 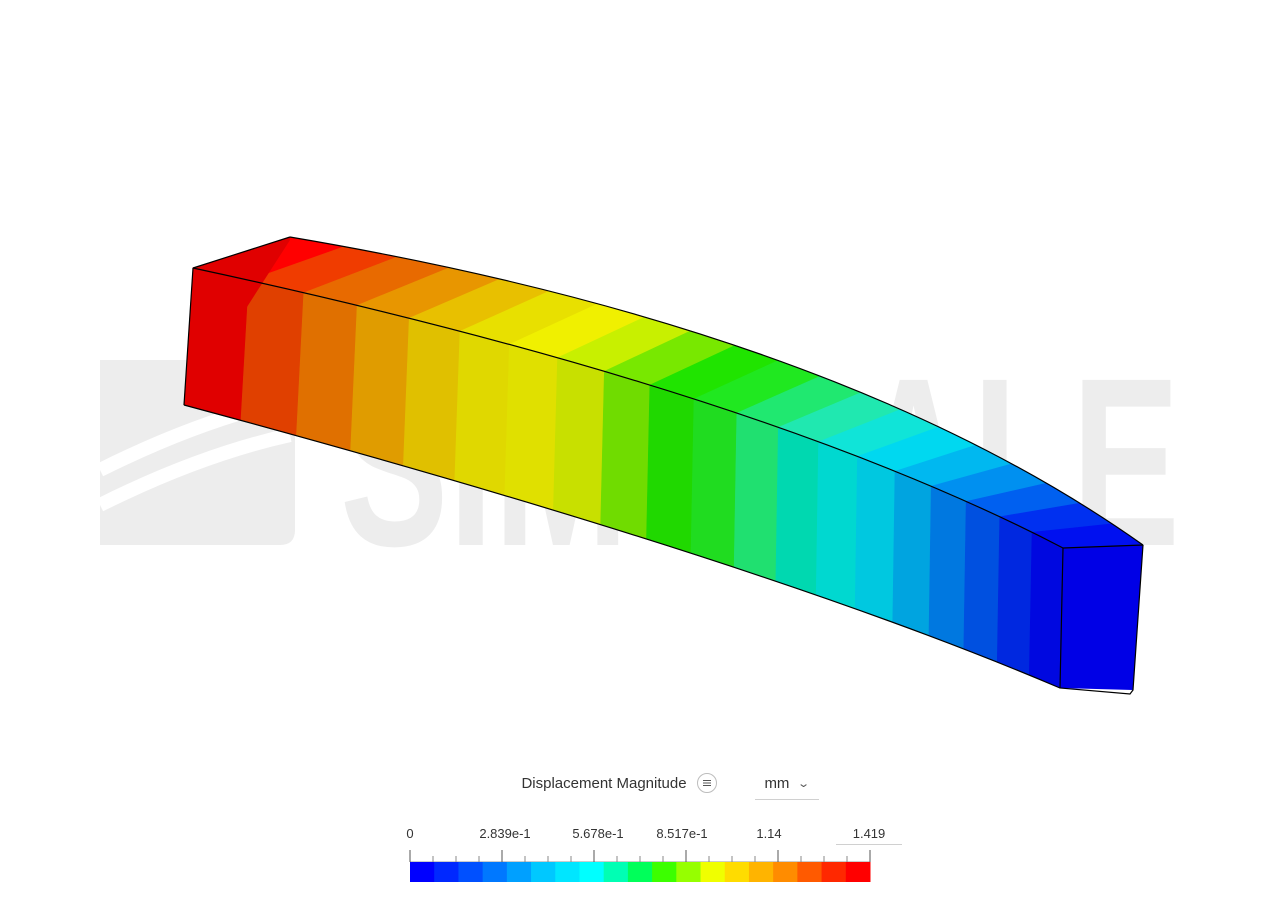 What do you see at coordinates (604, 783) in the screenshot?
I see `legend-title: Displacement Magnitude` at bounding box center [604, 783].